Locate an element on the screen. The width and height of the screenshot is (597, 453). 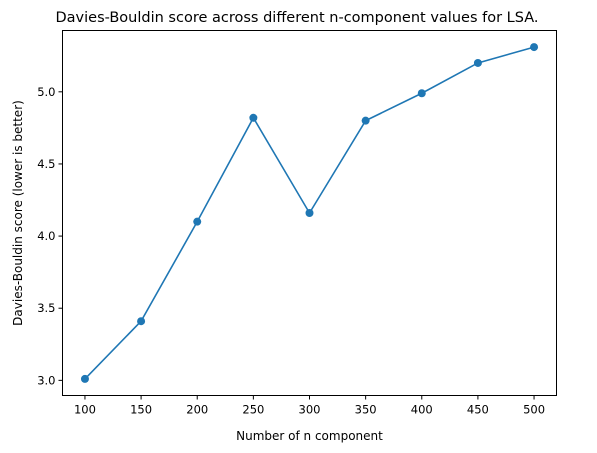
x-tick-label: 450 is located at coordinates (478, 410).